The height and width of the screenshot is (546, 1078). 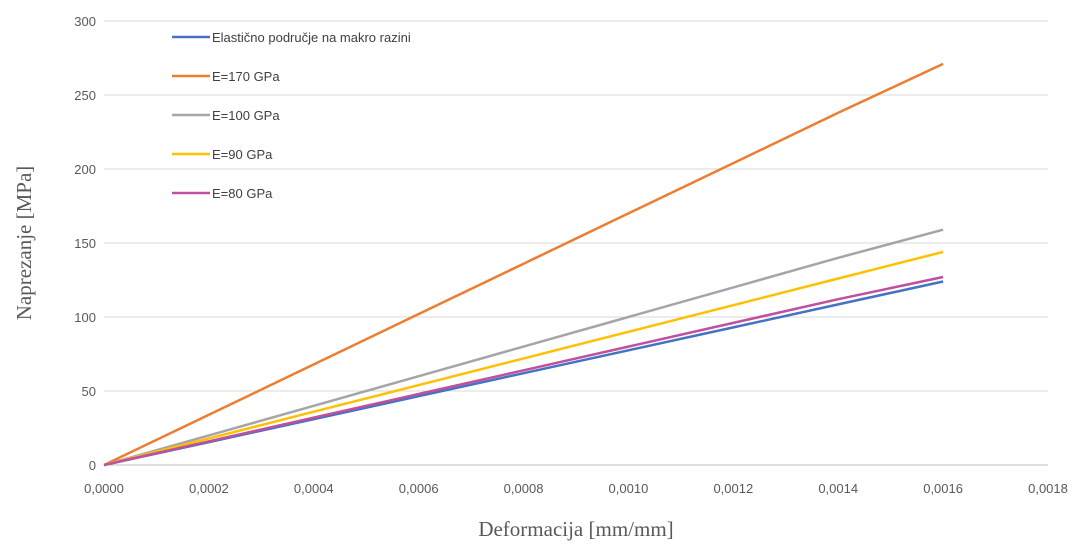 What do you see at coordinates (838, 488) in the screenshot?
I see `x-tick-label: 0,0014` at bounding box center [838, 488].